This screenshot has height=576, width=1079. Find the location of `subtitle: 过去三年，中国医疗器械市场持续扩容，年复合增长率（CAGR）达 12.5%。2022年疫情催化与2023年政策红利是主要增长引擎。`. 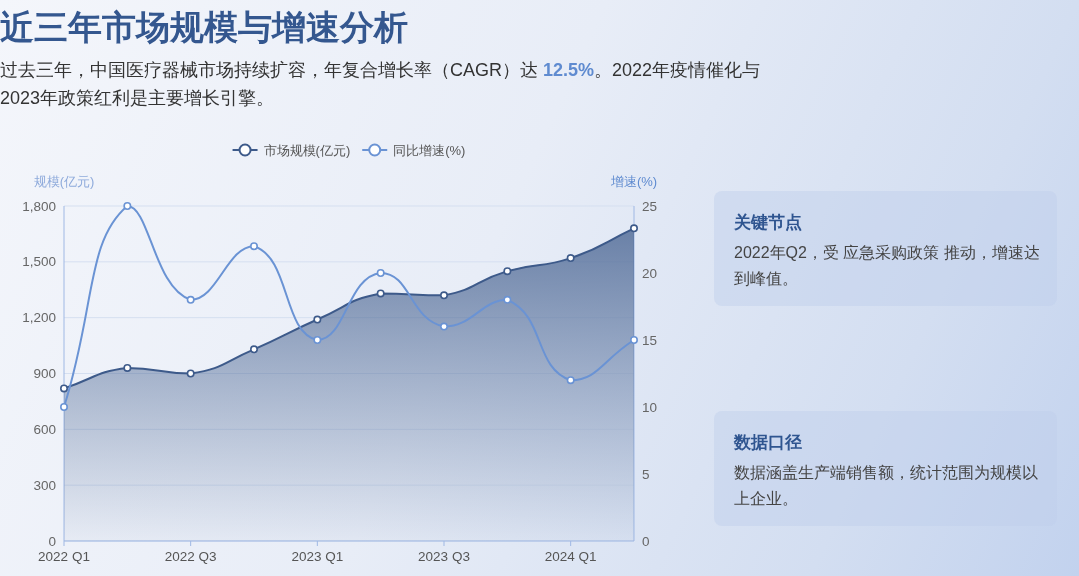

subtitle: 过去三年，中国医疗器械市场持续扩容，年复合增长率（CAGR）达 12.5%。2022年疫情催化与2023年政策红利是主要增长引擎。 is located at coordinates (381, 84).